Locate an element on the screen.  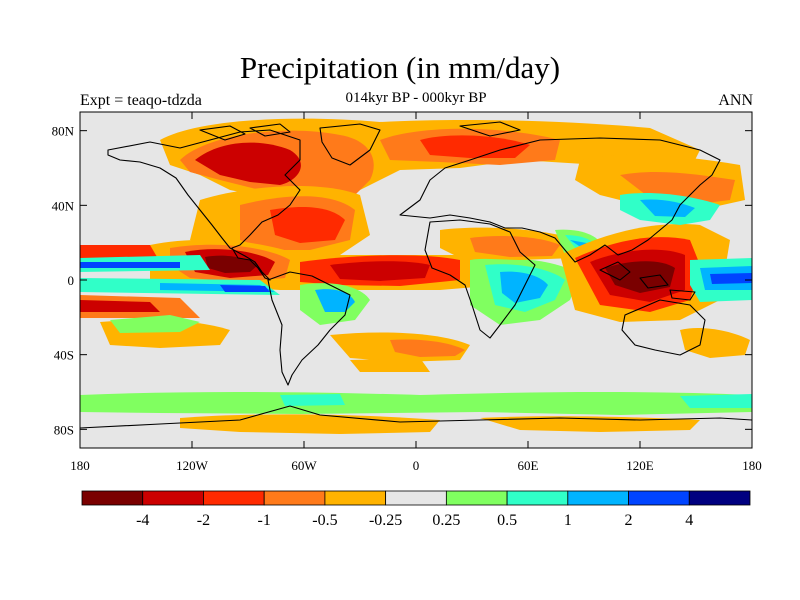
y-tick-label: 40N is located at coordinates (63, 205).